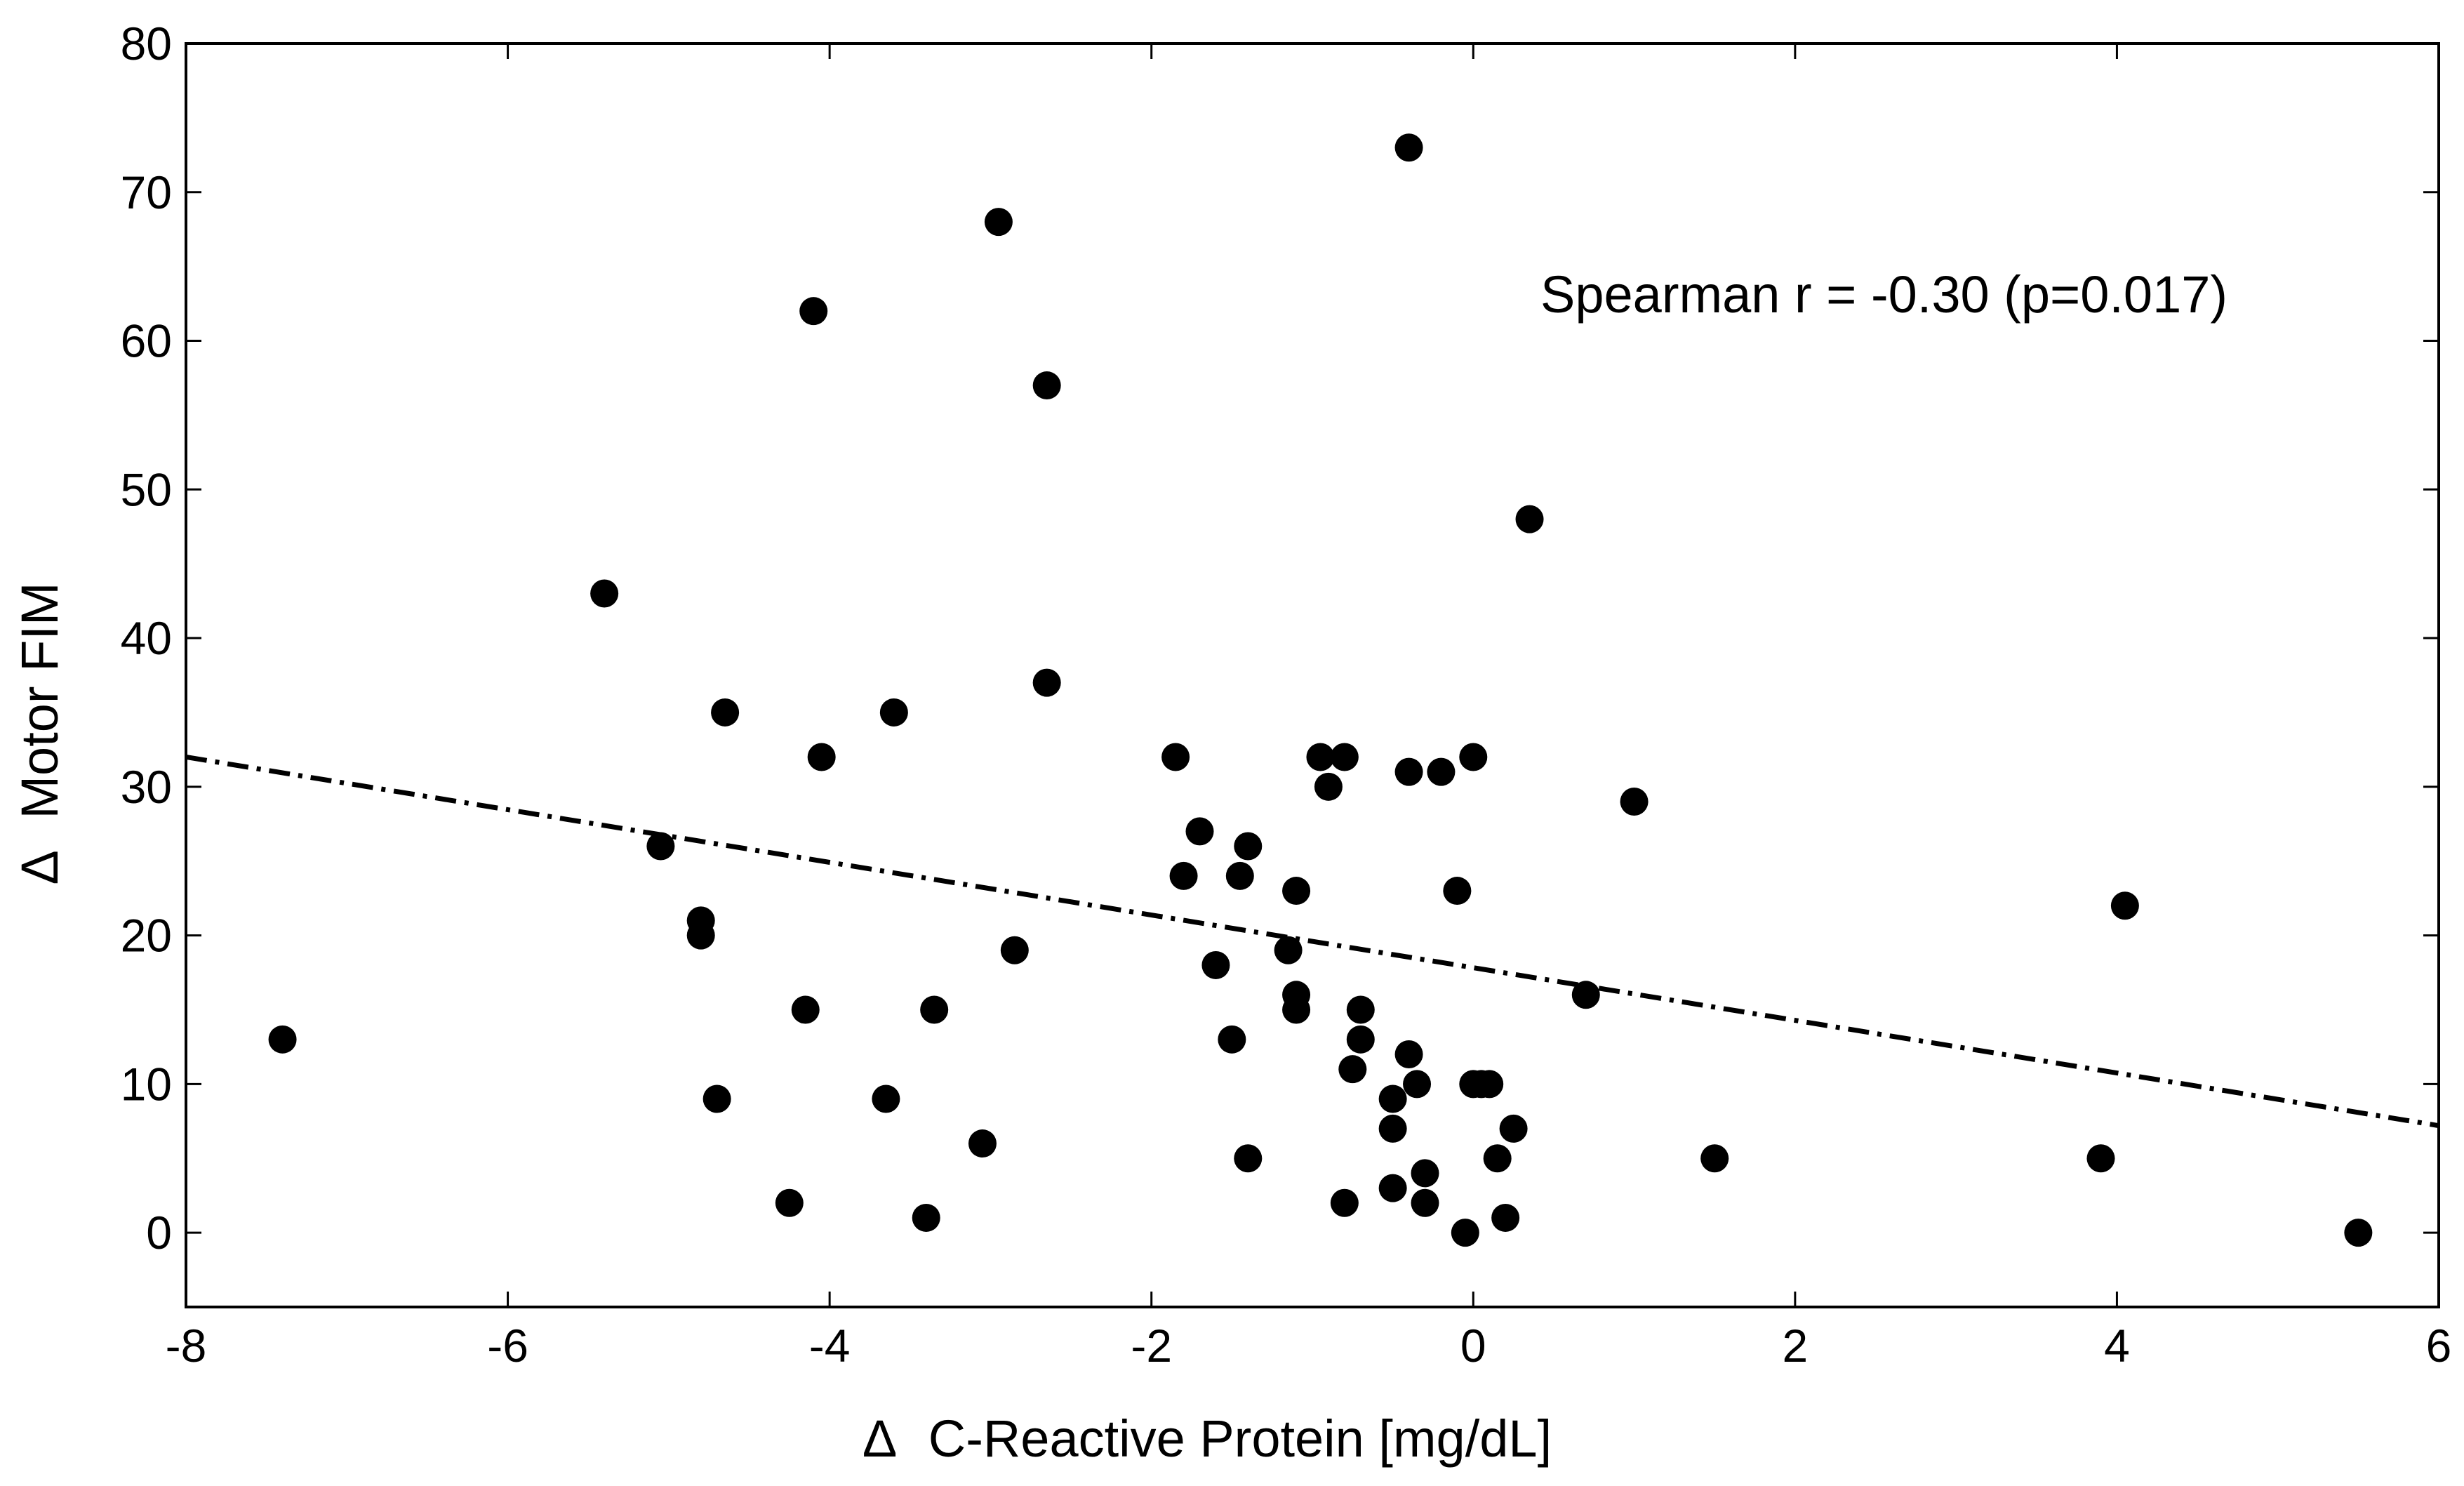  I want to click on spearman-annotation: Spearman r = -0.30 (p=0.017), so click(1884, 294).